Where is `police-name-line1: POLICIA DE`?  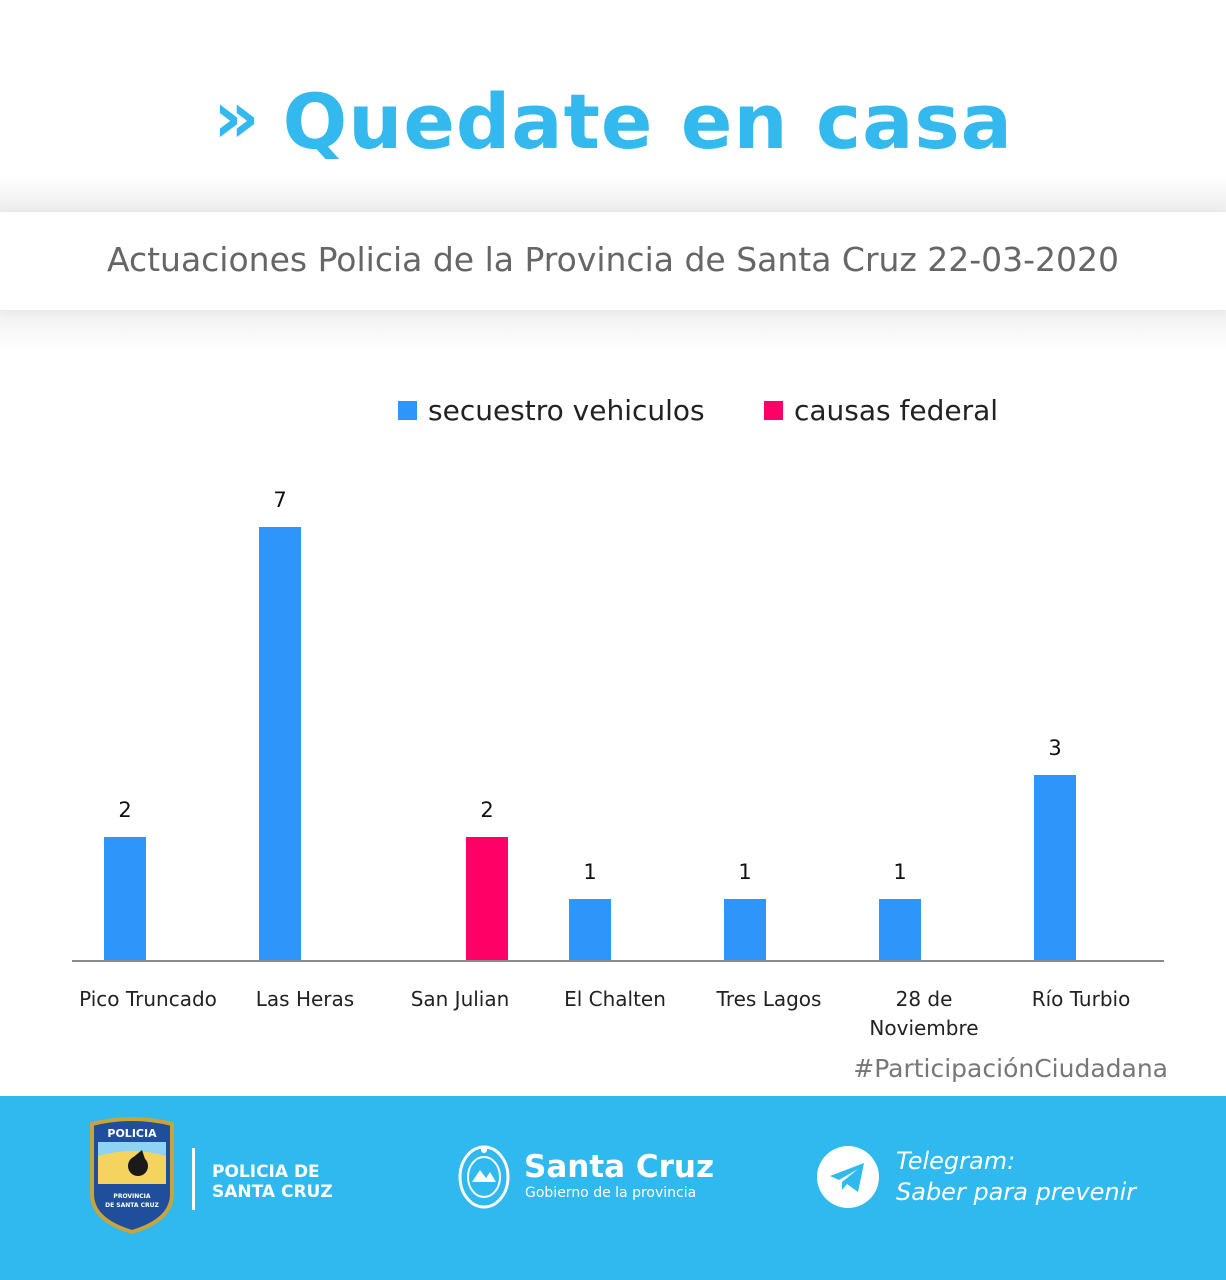
police-name-line1: POLICIA DE is located at coordinates (266, 1172).